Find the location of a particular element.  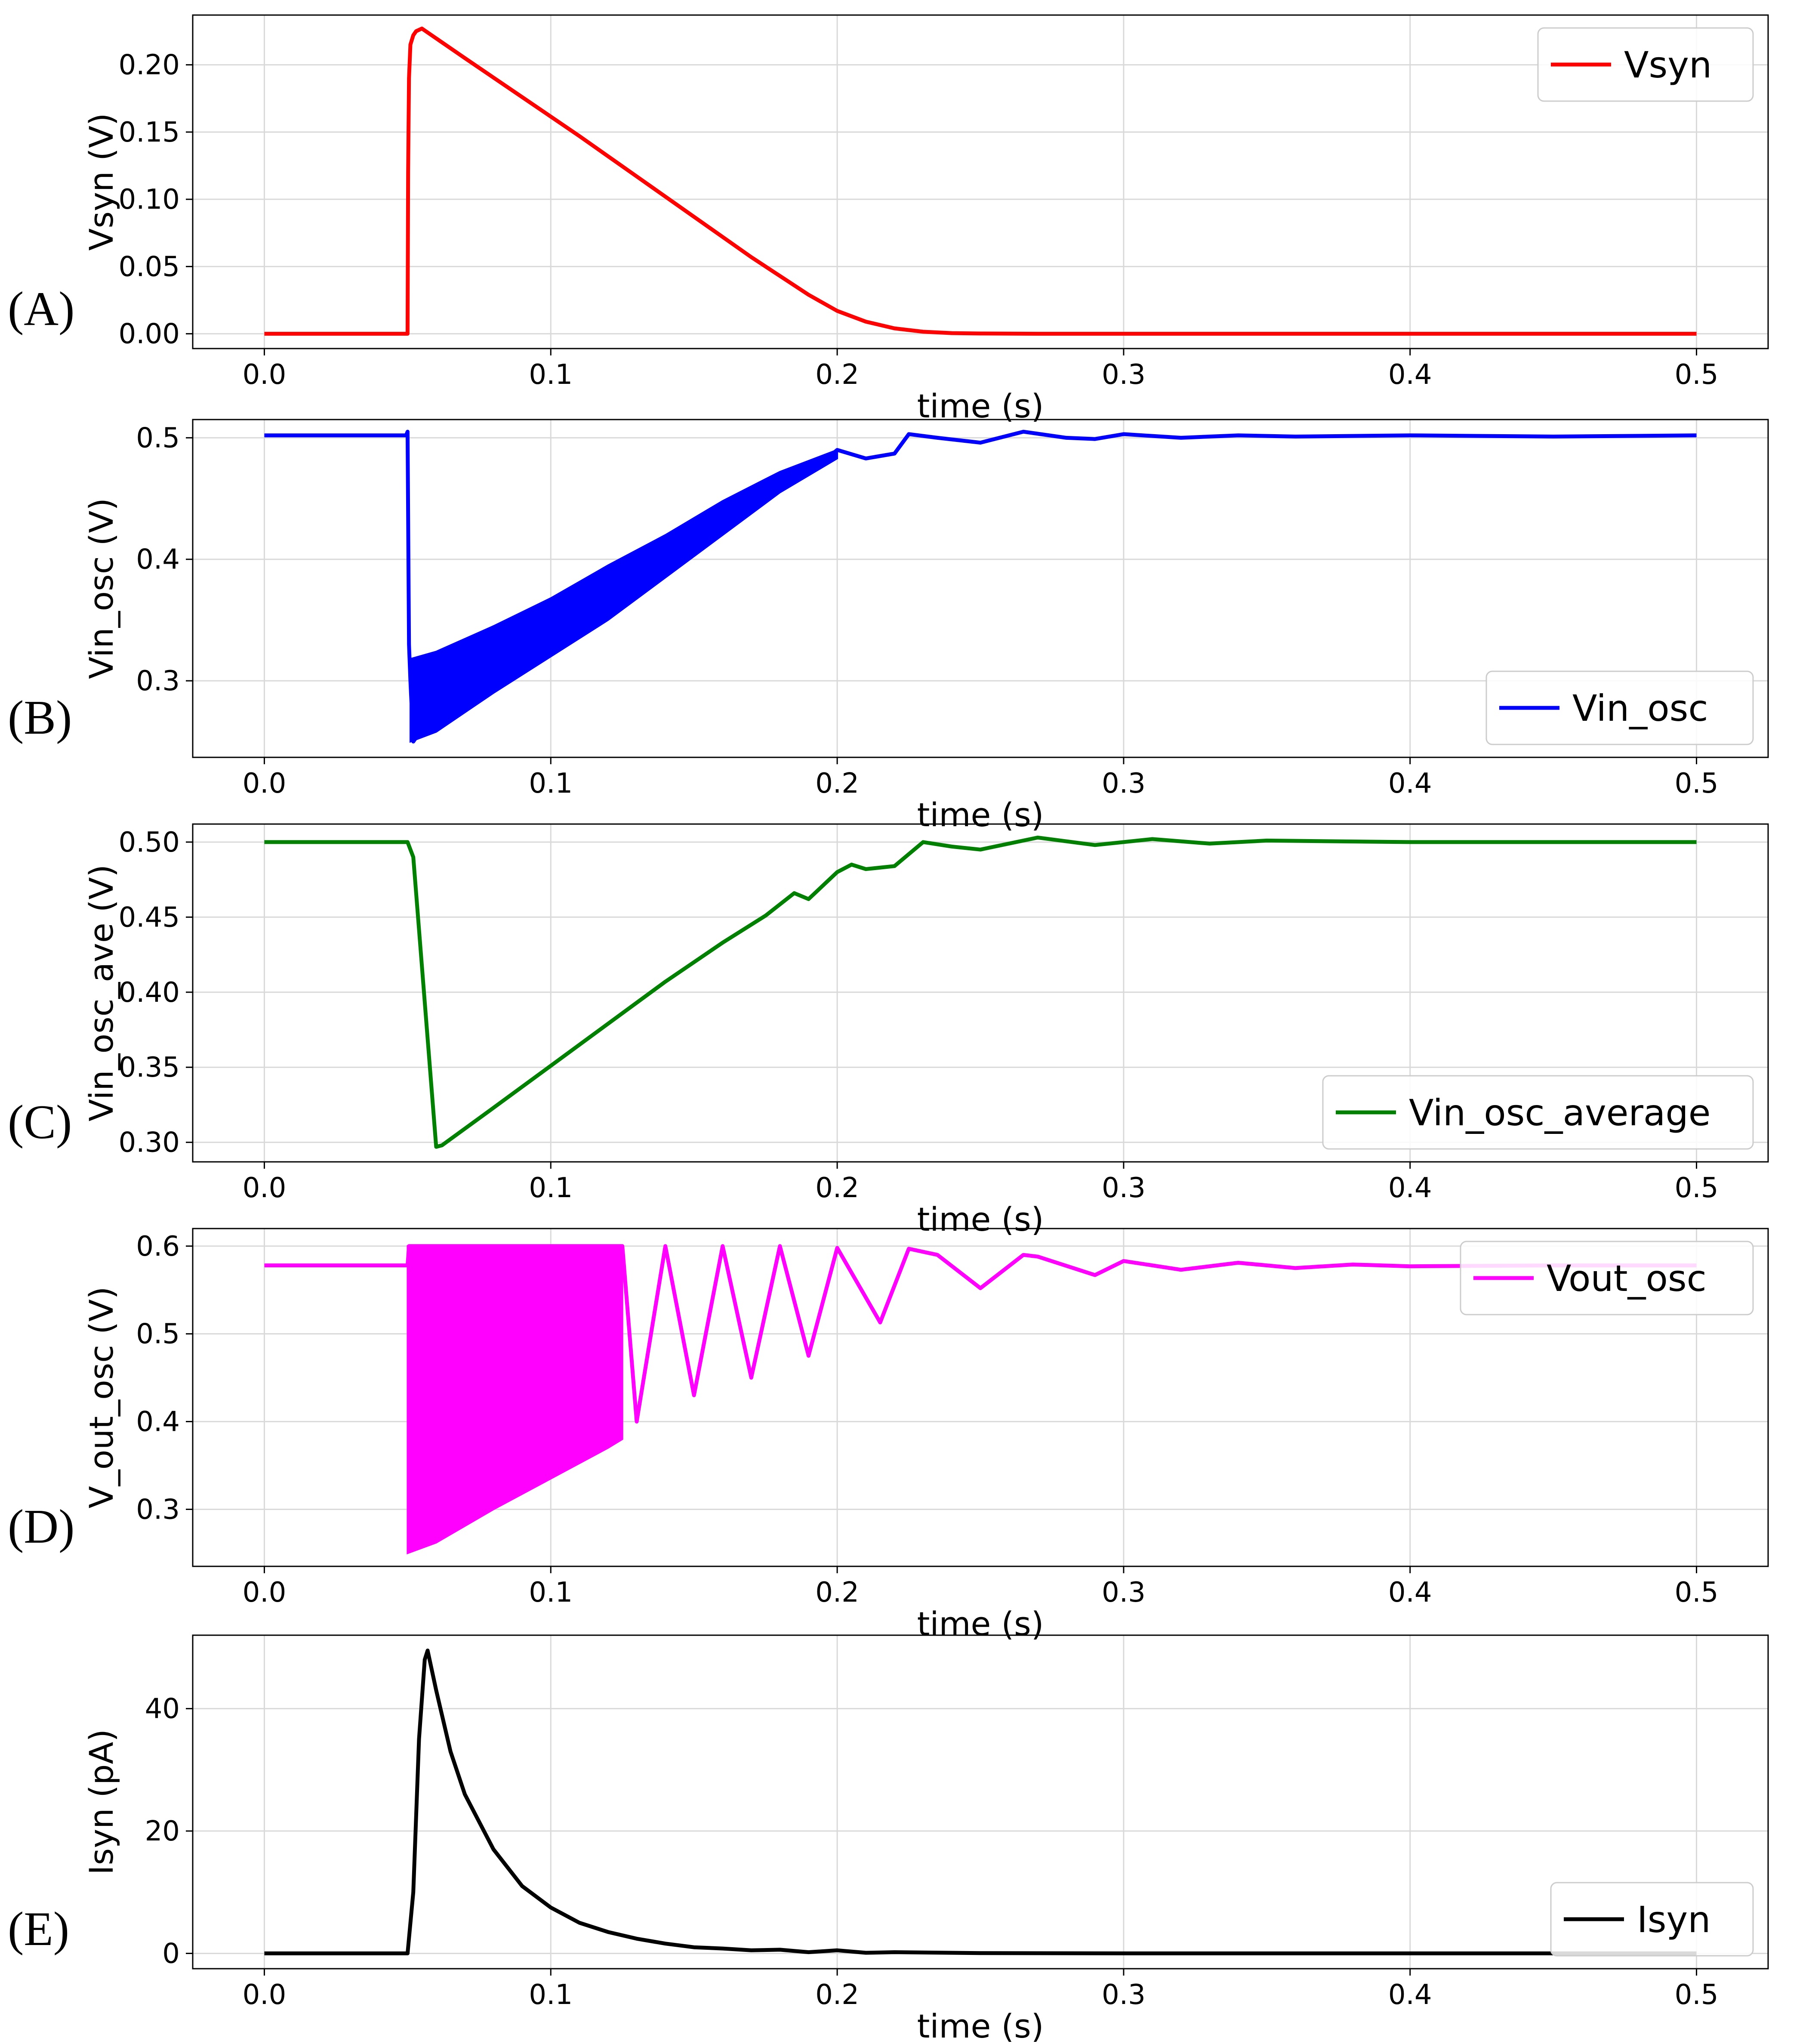

y-axis-title: Isyn (pA) is located at coordinates (101, 1802).